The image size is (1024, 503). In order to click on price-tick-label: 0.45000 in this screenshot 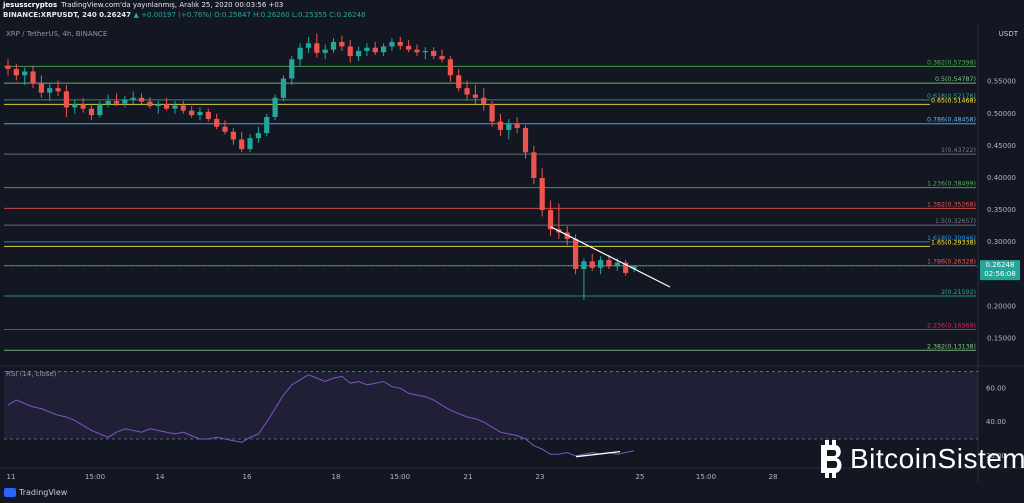, I will do `click(1001, 146)`.